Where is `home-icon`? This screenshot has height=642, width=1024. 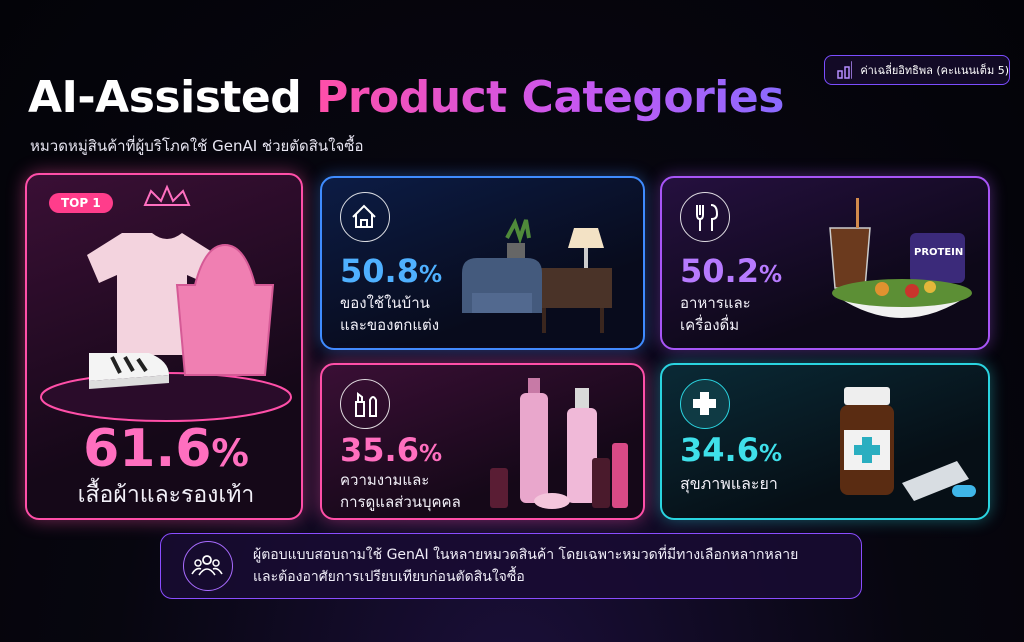 home-icon is located at coordinates (365, 217).